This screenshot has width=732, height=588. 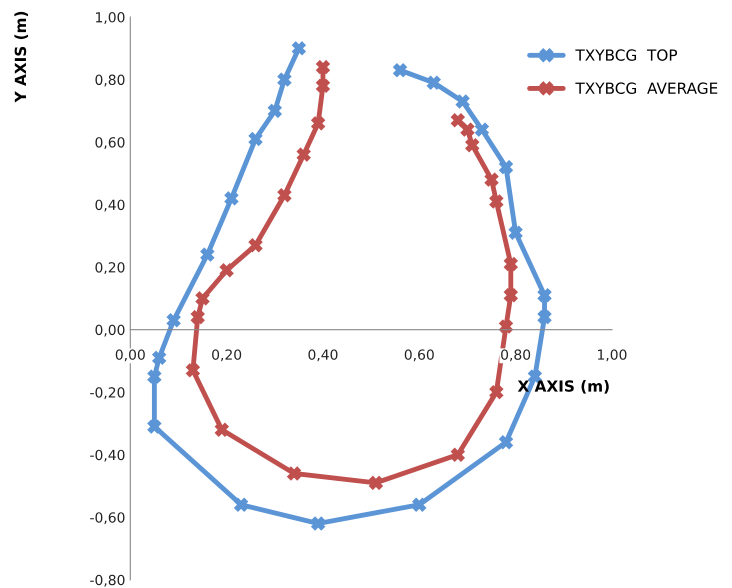 I want to click on x-tick-label: 0,00, so click(x=130, y=355).